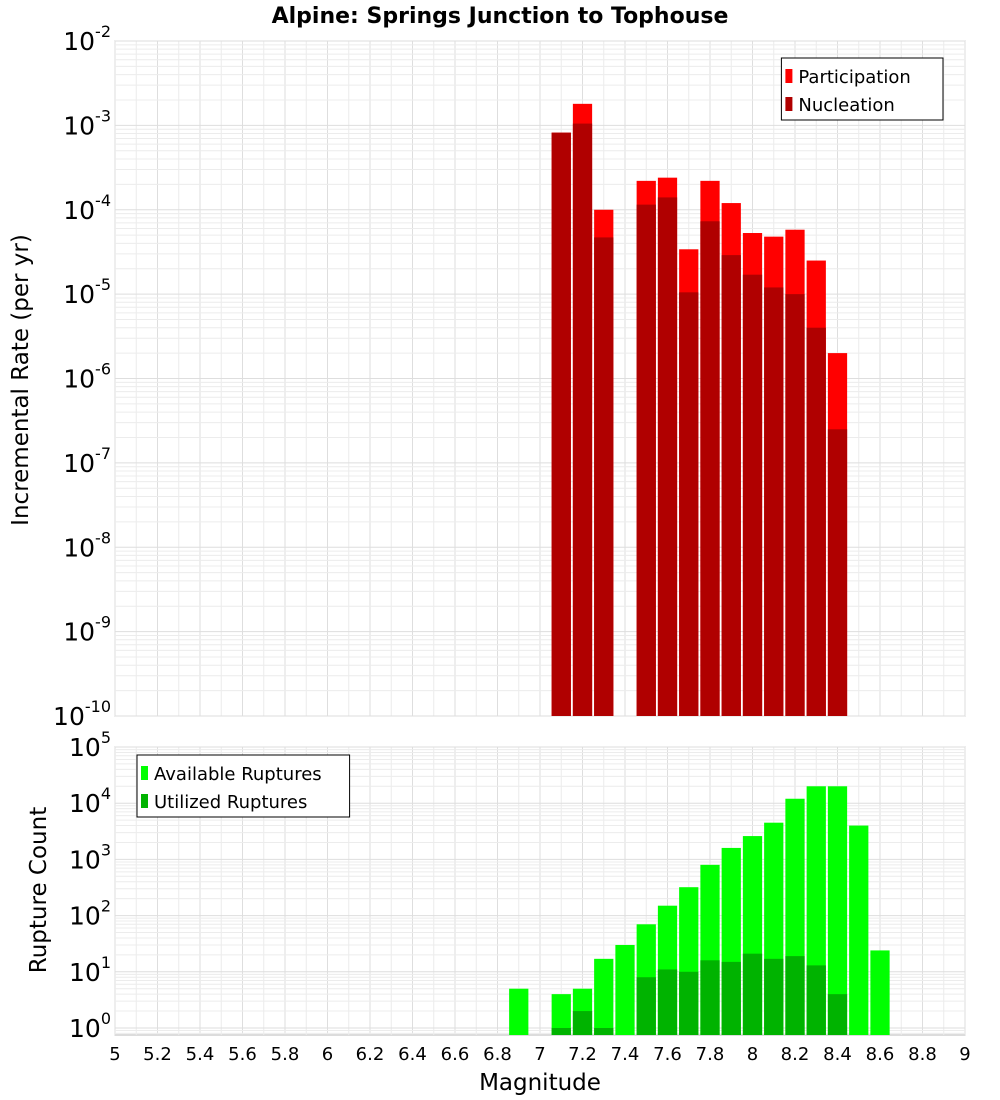 The width and height of the screenshot is (1000, 1100). What do you see at coordinates (285, 1054) in the screenshot?
I see `x-tick-label: 5.8` at bounding box center [285, 1054].